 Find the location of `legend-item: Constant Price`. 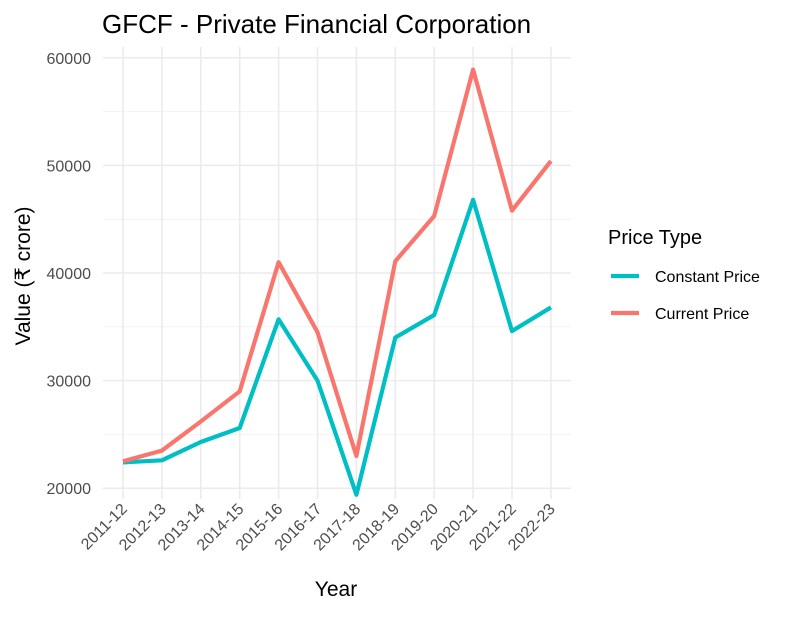

legend-item: Constant Price is located at coordinates (685, 277).